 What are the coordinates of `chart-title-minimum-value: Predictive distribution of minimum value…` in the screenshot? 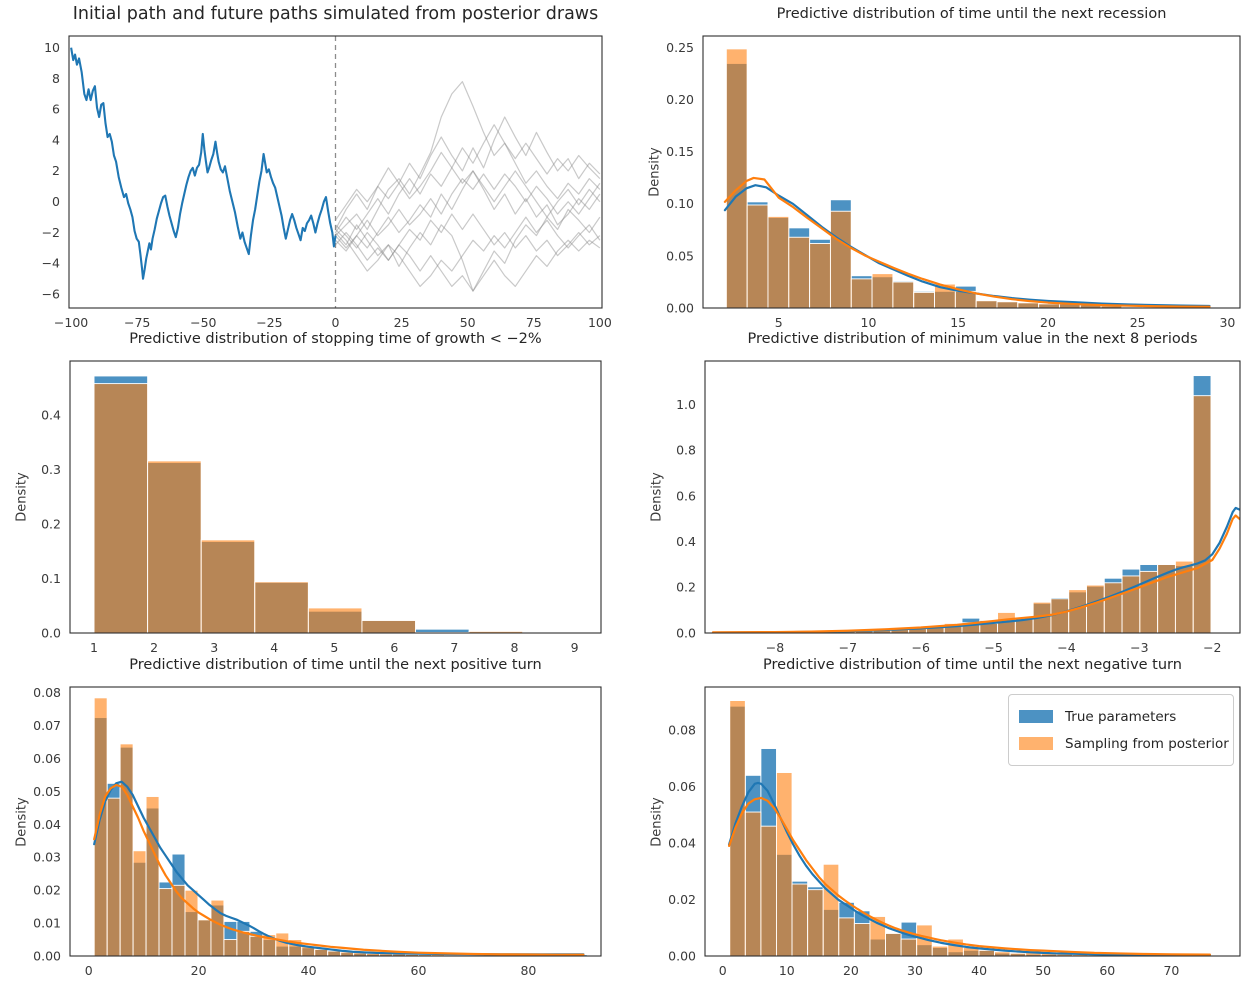 It's located at (972, 339).